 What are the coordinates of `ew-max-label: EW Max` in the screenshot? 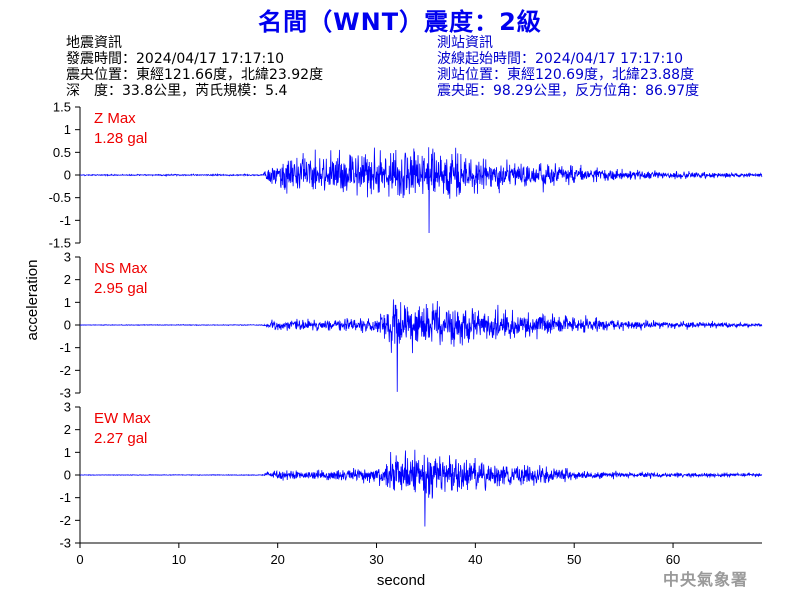 It's located at (122, 418).